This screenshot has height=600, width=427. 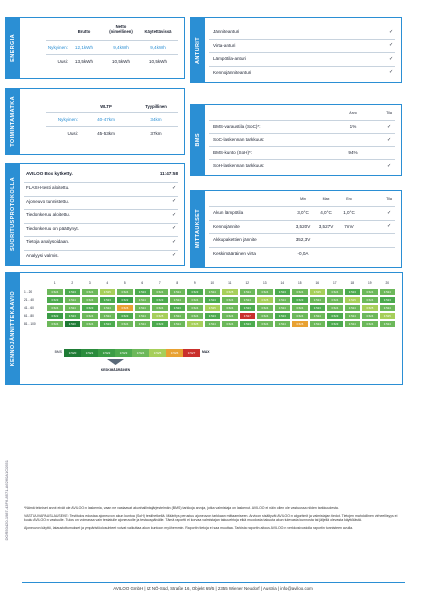 I want to click on column-label: 11, so click(x=230, y=283).